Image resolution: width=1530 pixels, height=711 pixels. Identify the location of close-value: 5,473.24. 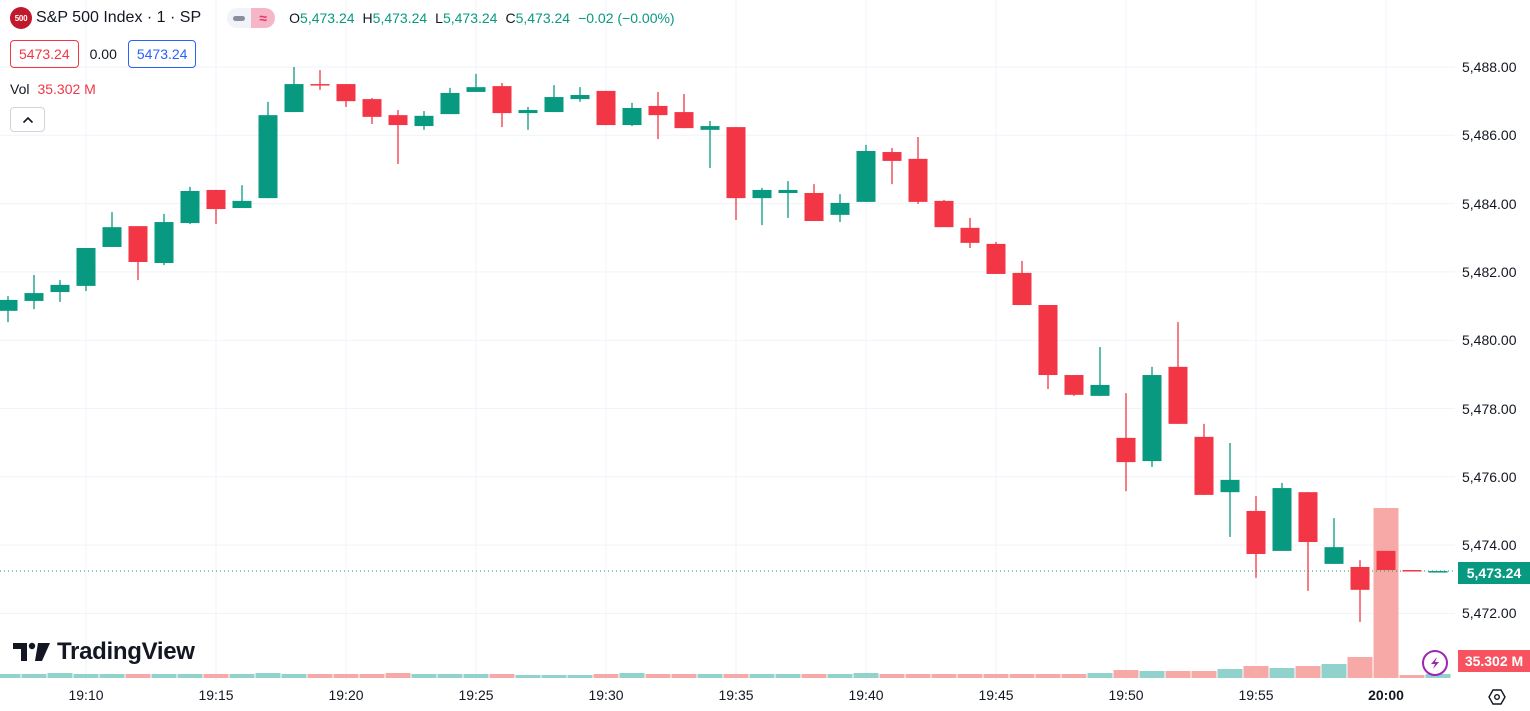
(543, 18).